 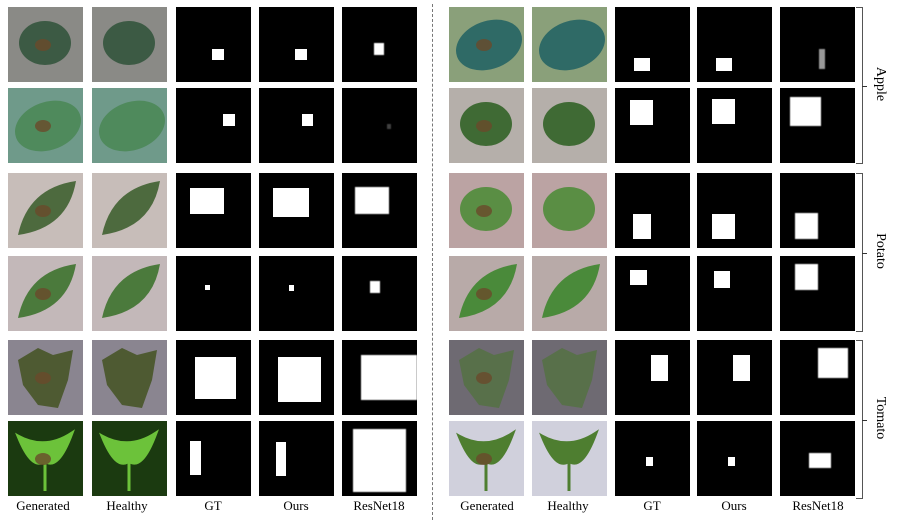 What do you see at coordinates (213, 458) in the screenshot?
I see `gt-mask-left-row6` at bounding box center [213, 458].